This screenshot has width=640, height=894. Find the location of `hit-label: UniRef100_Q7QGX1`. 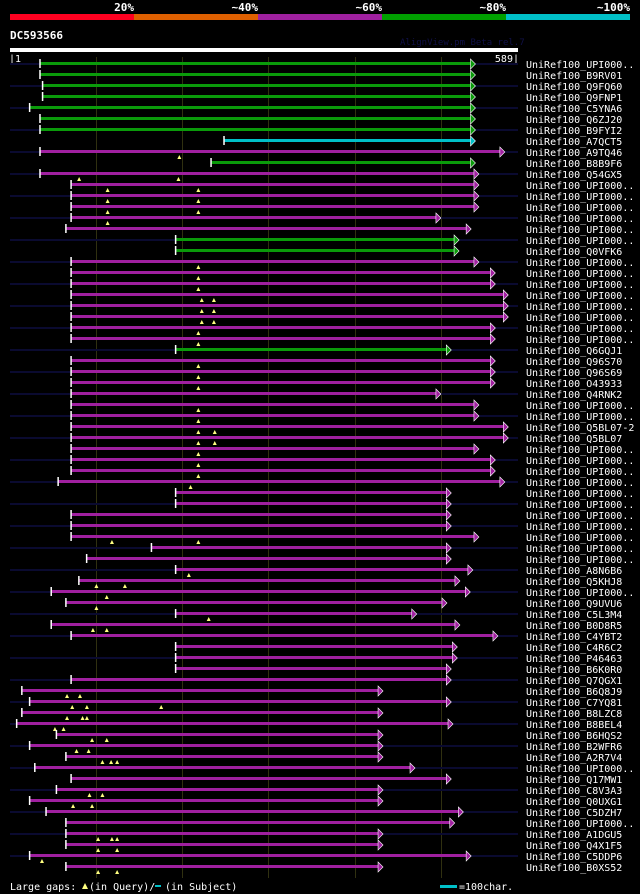

hit-label: UniRef100_Q7QGX1 is located at coordinates (574, 681).